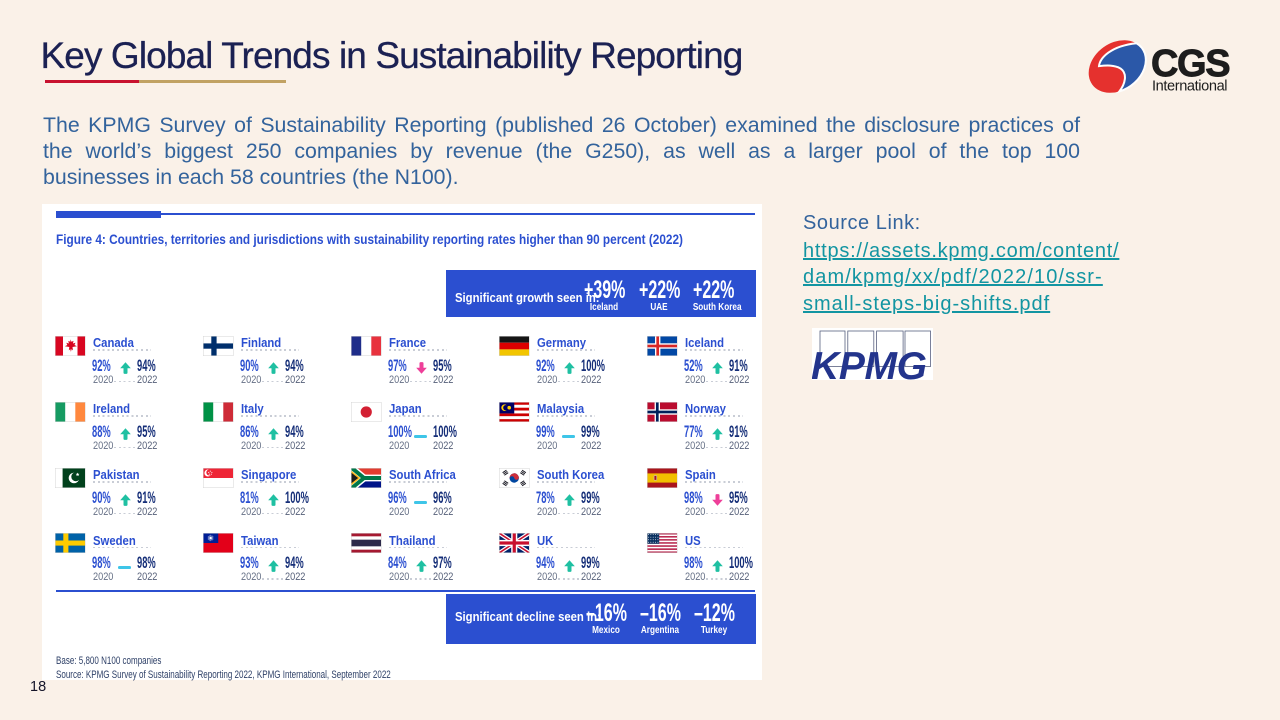  What do you see at coordinates (1190, 64) in the screenshot?
I see `svg-text: CGS` at bounding box center [1190, 64].